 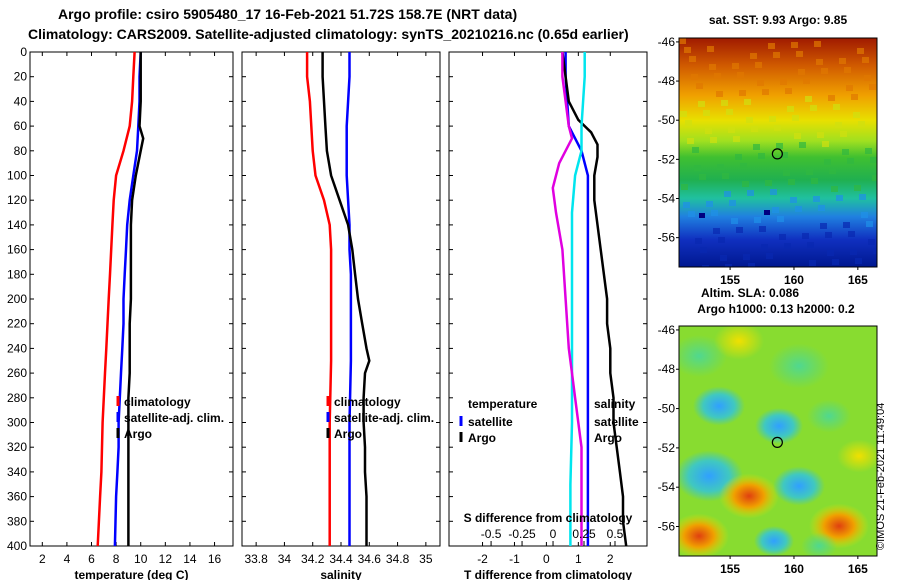 I want to click on x-tick-label: 6, so click(x=91, y=559).